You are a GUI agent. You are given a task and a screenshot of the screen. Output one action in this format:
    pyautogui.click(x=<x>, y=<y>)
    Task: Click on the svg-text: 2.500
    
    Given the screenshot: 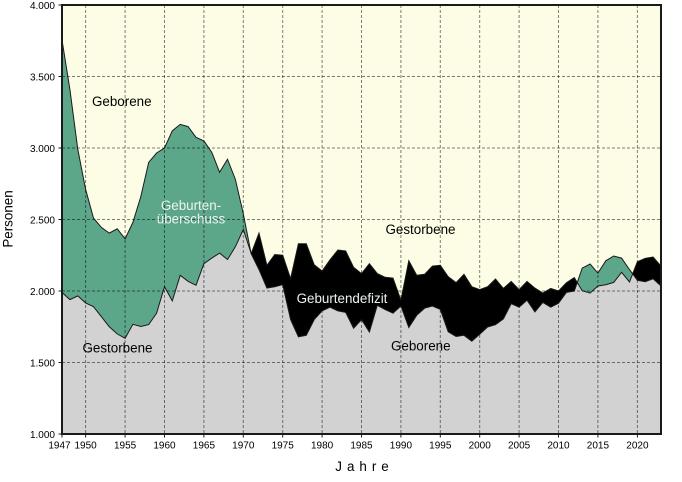 What is the action you would take?
    pyautogui.click(x=42, y=221)
    